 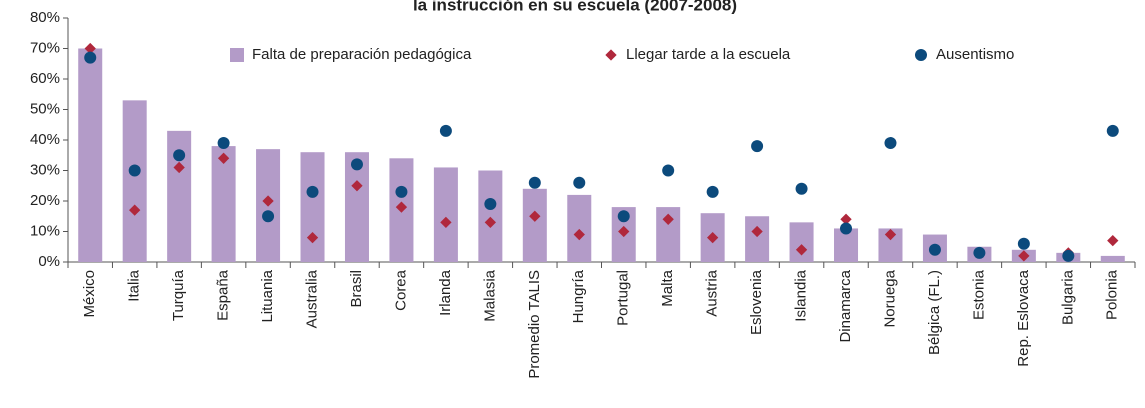 What do you see at coordinates (845, 305) in the screenshot?
I see `x-tick-label: Dinamarca` at bounding box center [845, 305].